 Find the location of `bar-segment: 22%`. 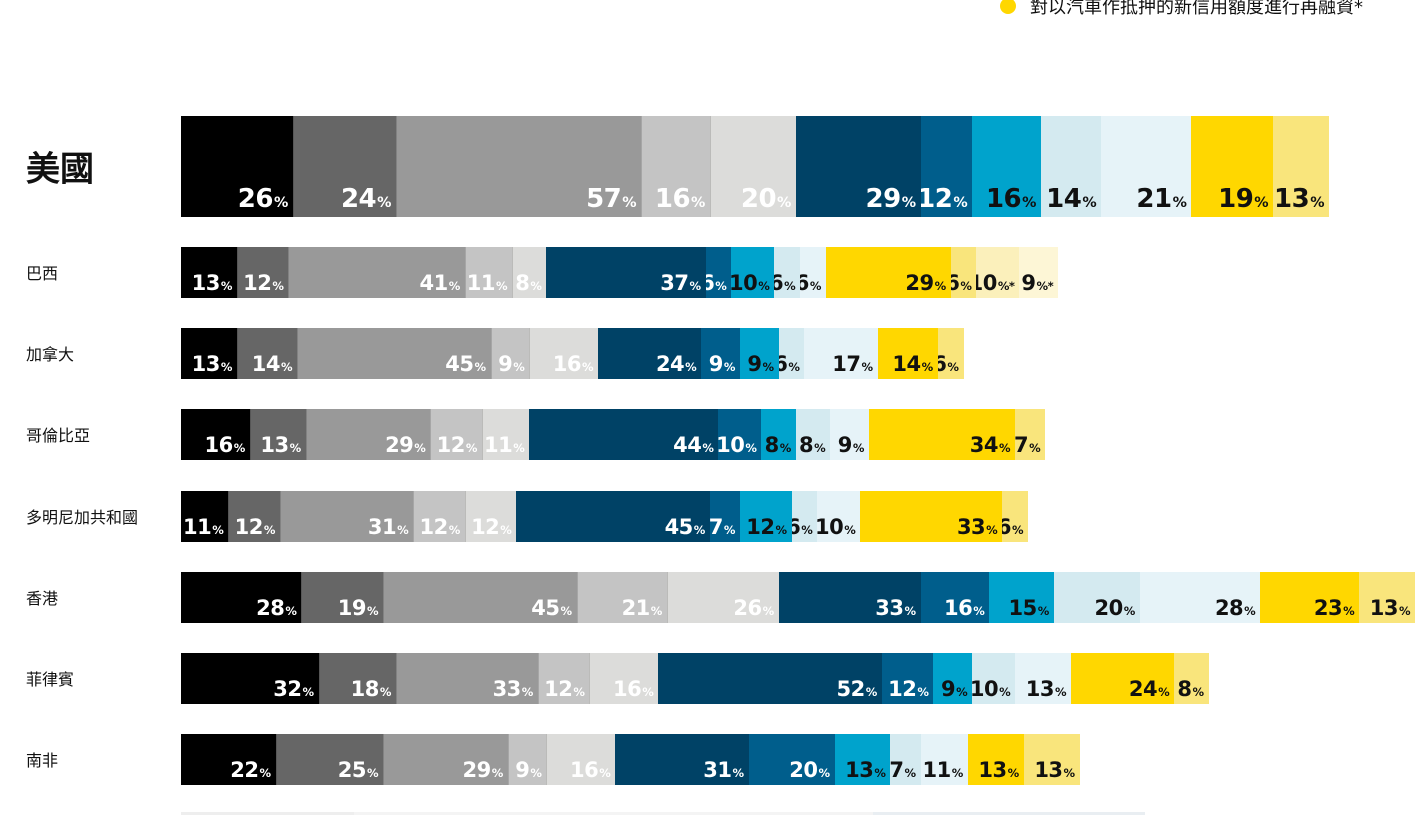

bar-segment: 22% is located at coordinates (228, 759).